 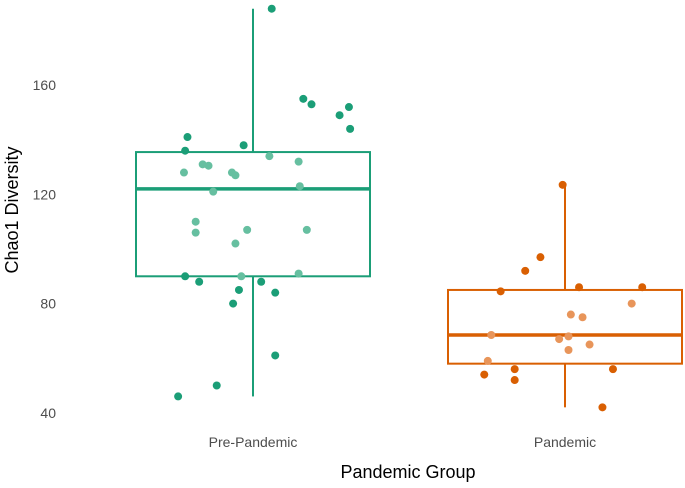 What do you see at coordinates (45, 249) in the screenshot?
I see `y-axis: 40 80 120 160` at bounding box center [45, 249].